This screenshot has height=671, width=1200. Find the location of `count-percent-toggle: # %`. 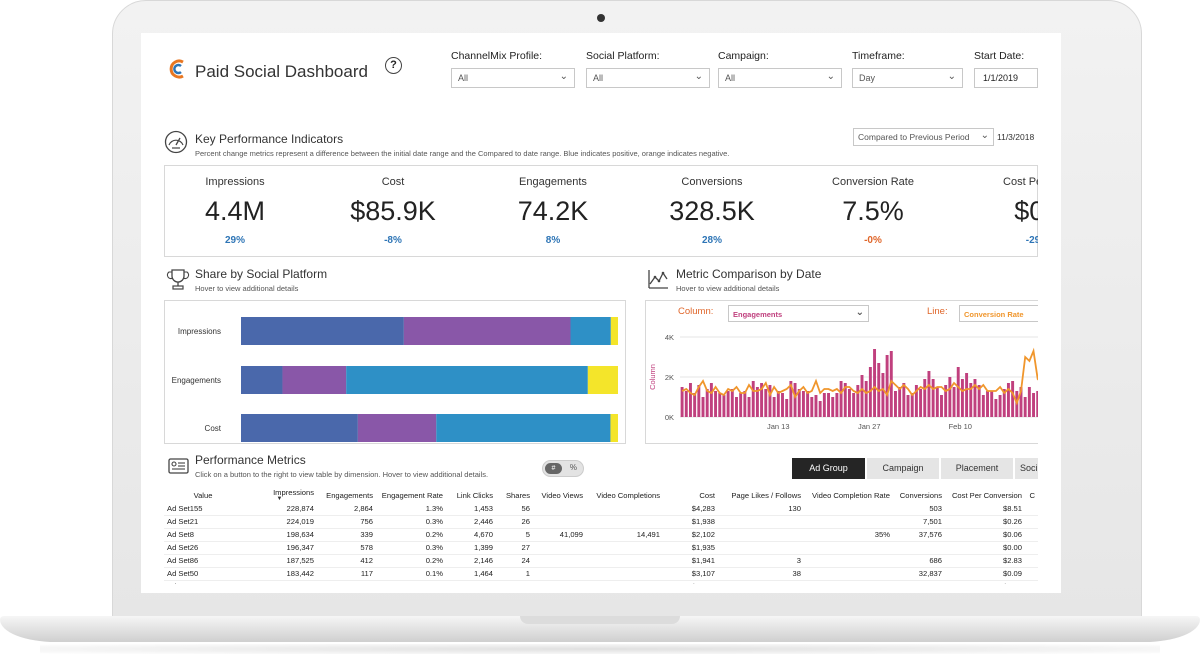

count-percent-toggle: # % is located at coordinates (563, 468).